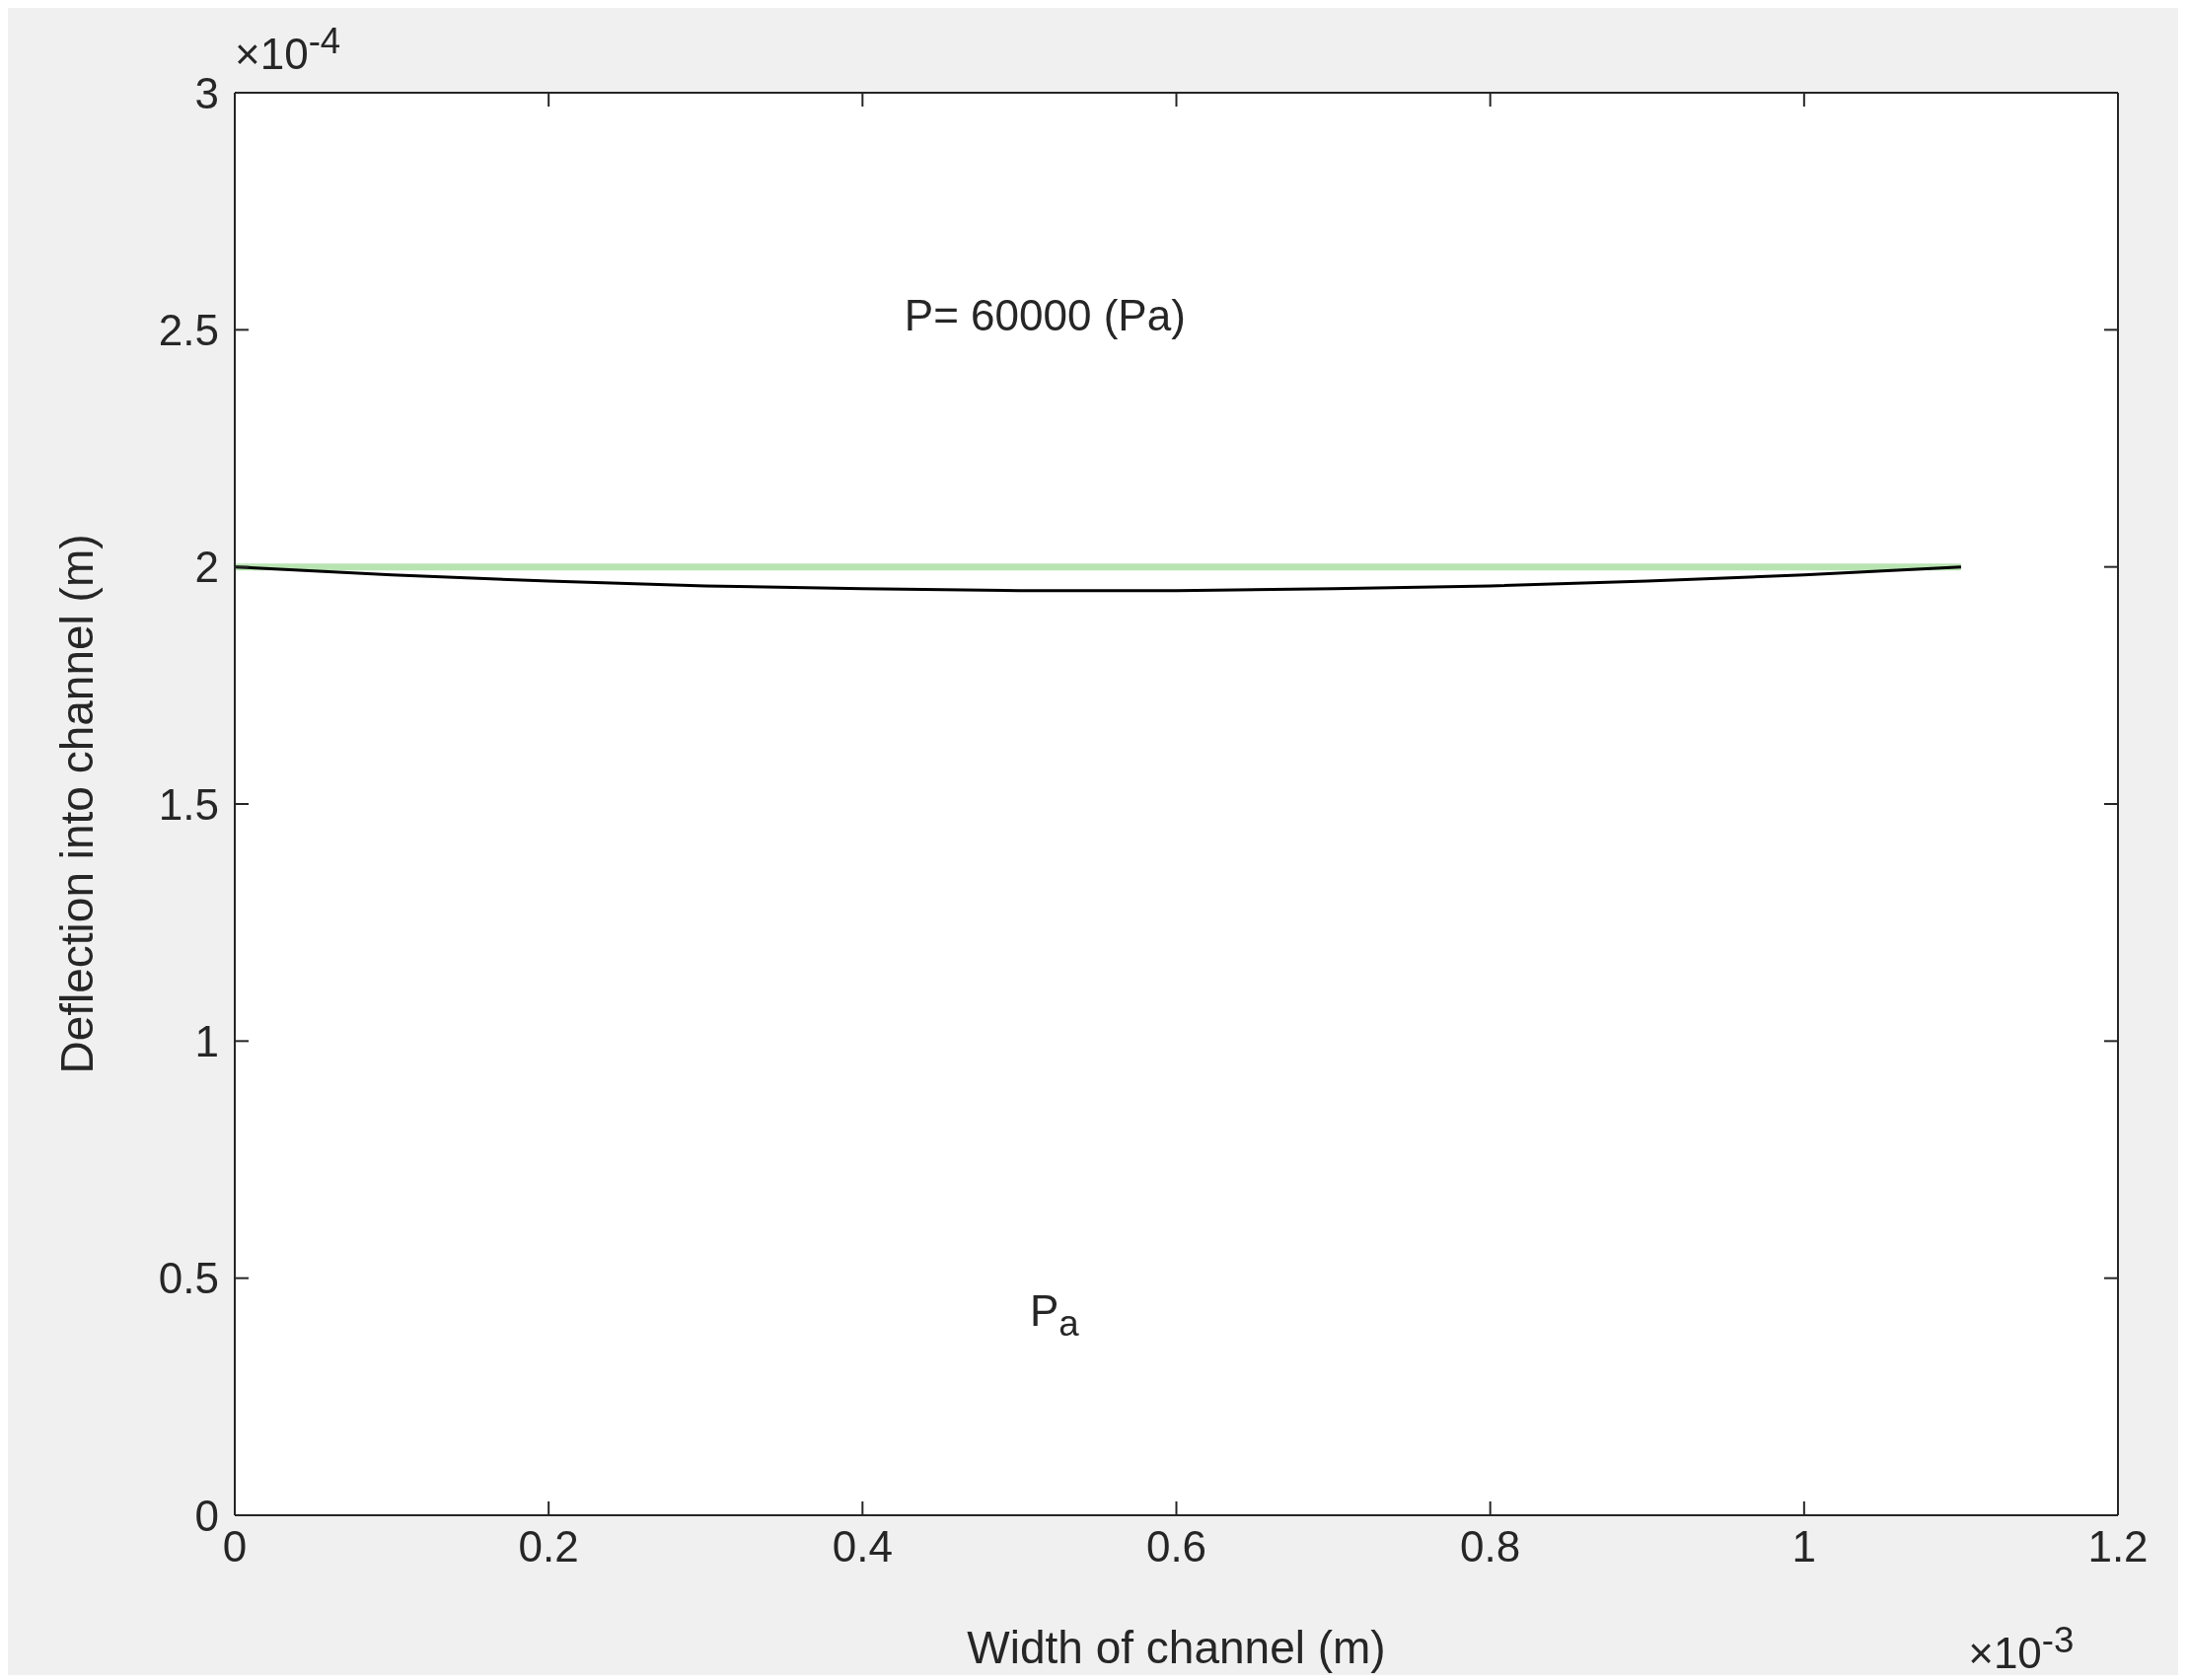 The image size is (2189, 1680). Describe the element at coordinates (2021, 1649) in the screenshot. I see `text: ×10$^{-3}$` at that location.